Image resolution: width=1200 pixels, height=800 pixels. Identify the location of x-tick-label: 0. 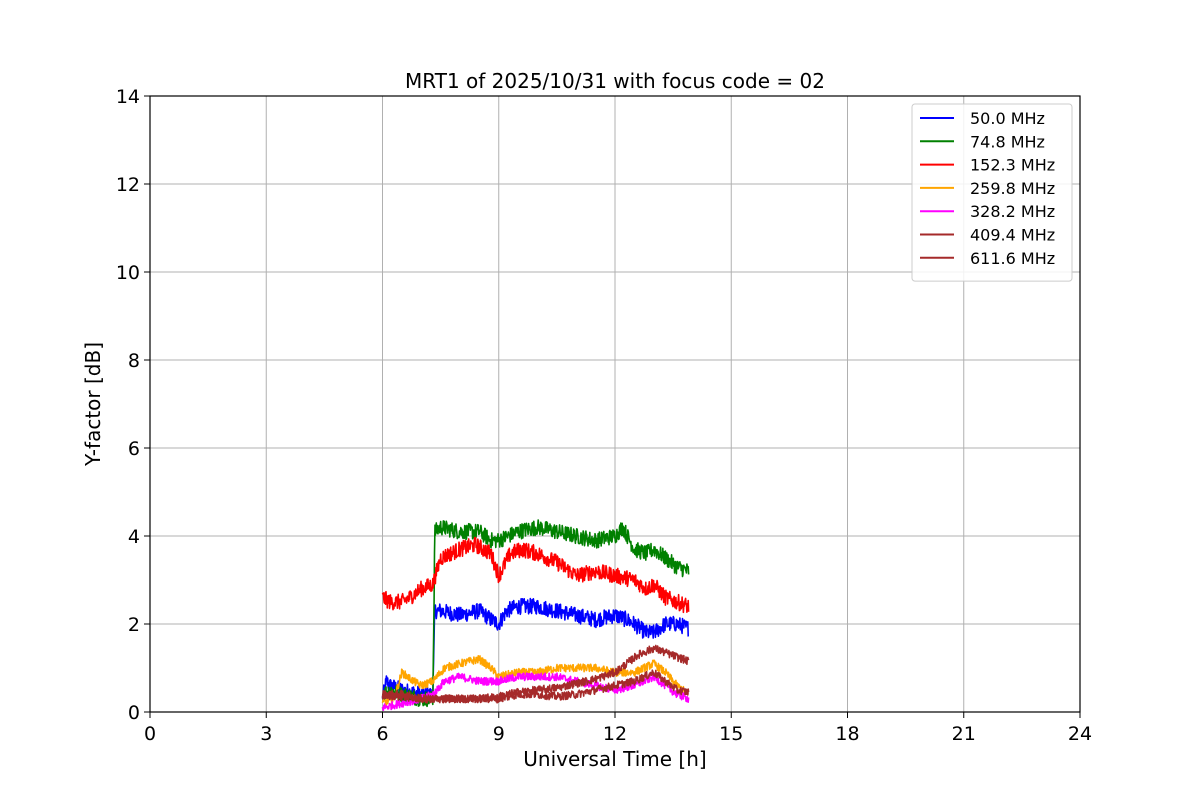
(150, 734).